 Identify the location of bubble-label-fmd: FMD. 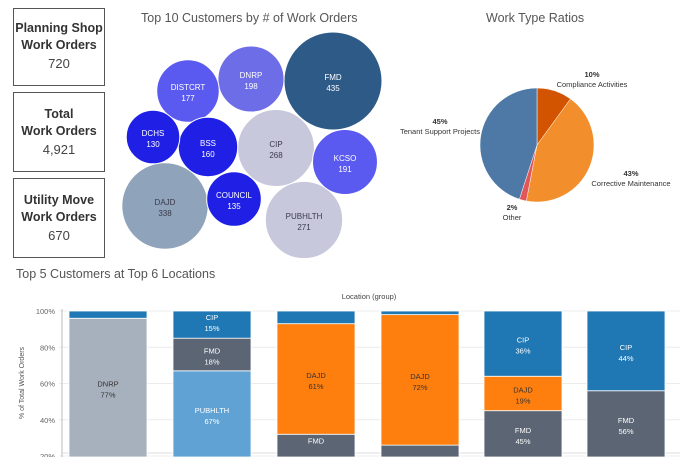
(333, 77).